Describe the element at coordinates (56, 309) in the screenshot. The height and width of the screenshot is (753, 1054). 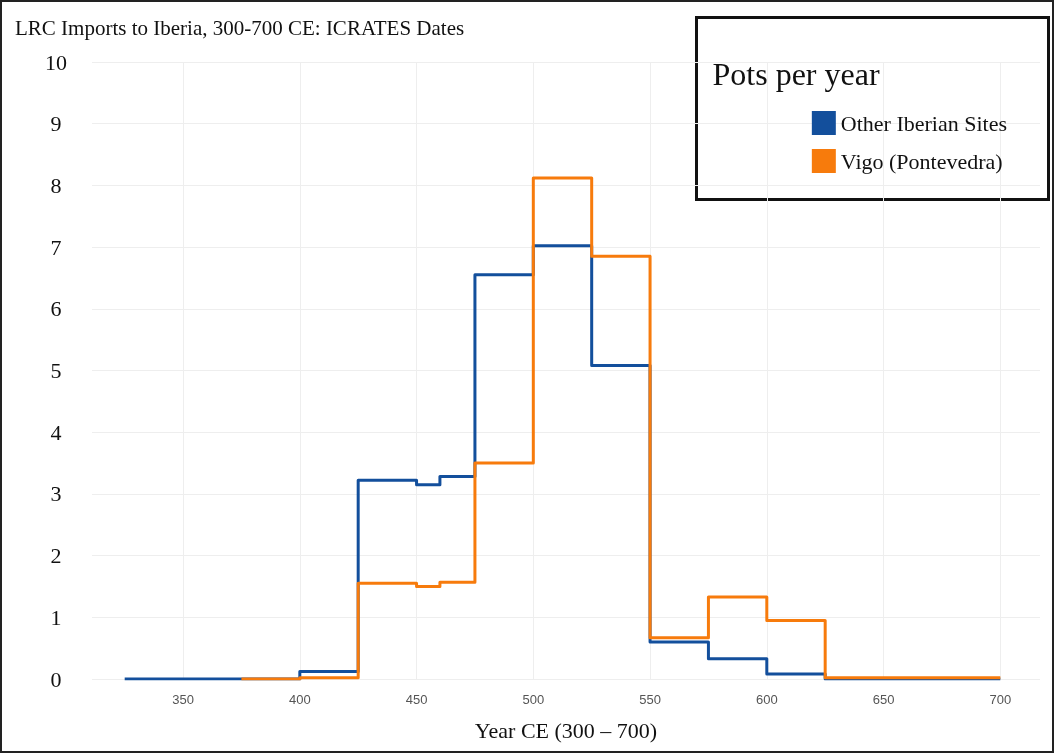
I see `y-tick-label: 6` at that location.